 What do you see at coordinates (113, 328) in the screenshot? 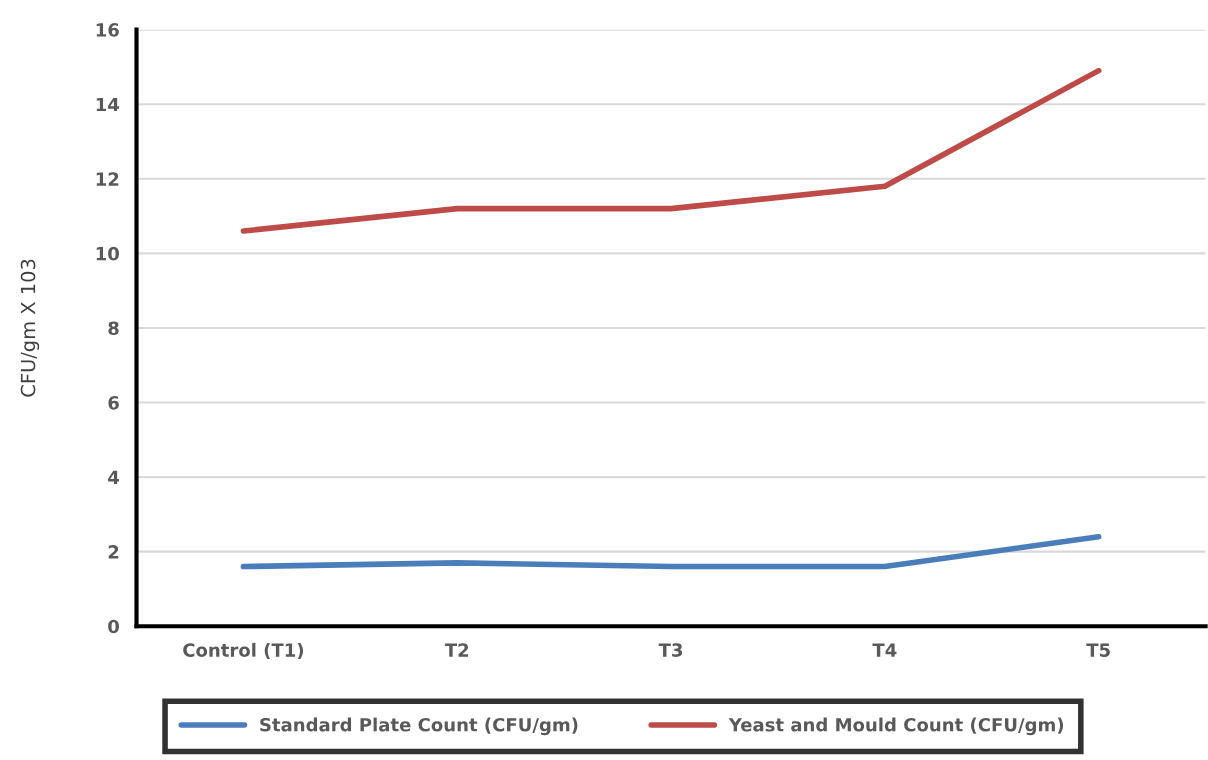
I see `y-tick-label: 8` at bounding box center [113, 328].